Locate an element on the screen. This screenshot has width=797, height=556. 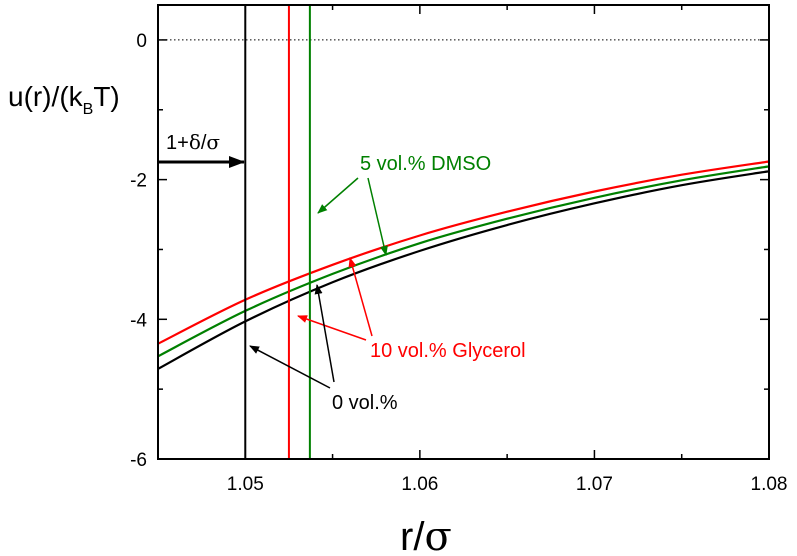
y-tick-label: -6 is located at coordinates (138, 460).